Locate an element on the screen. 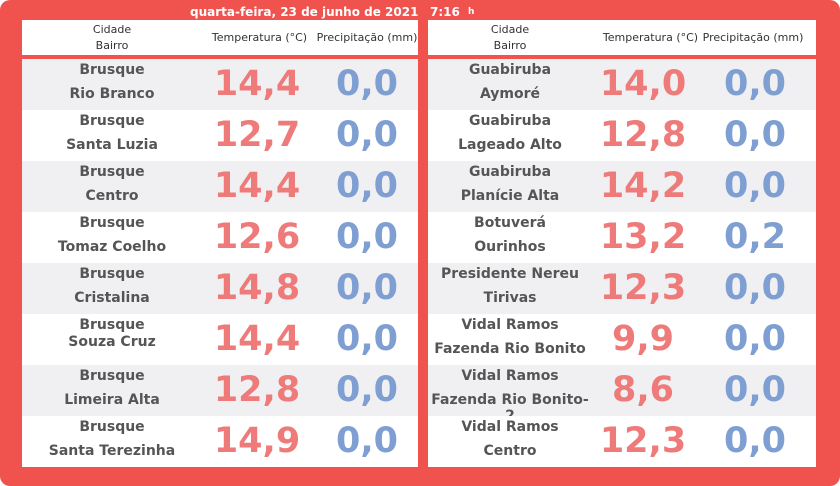 Image resolution: width=840 pixels, height=486 pixels. bairro-name: Santa Terezinha is located at coordinates (112, 451).